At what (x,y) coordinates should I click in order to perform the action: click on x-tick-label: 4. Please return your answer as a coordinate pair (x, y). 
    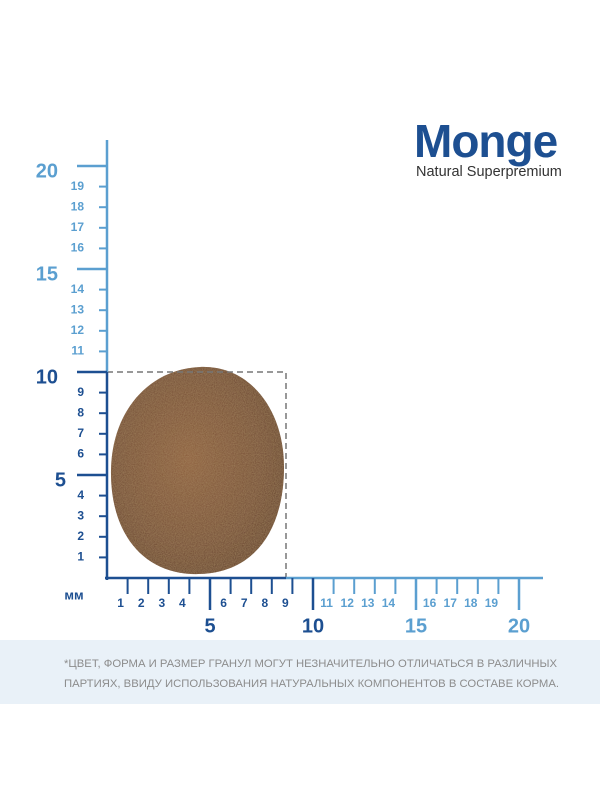
    Looking at the image, I should click on (182, 603).